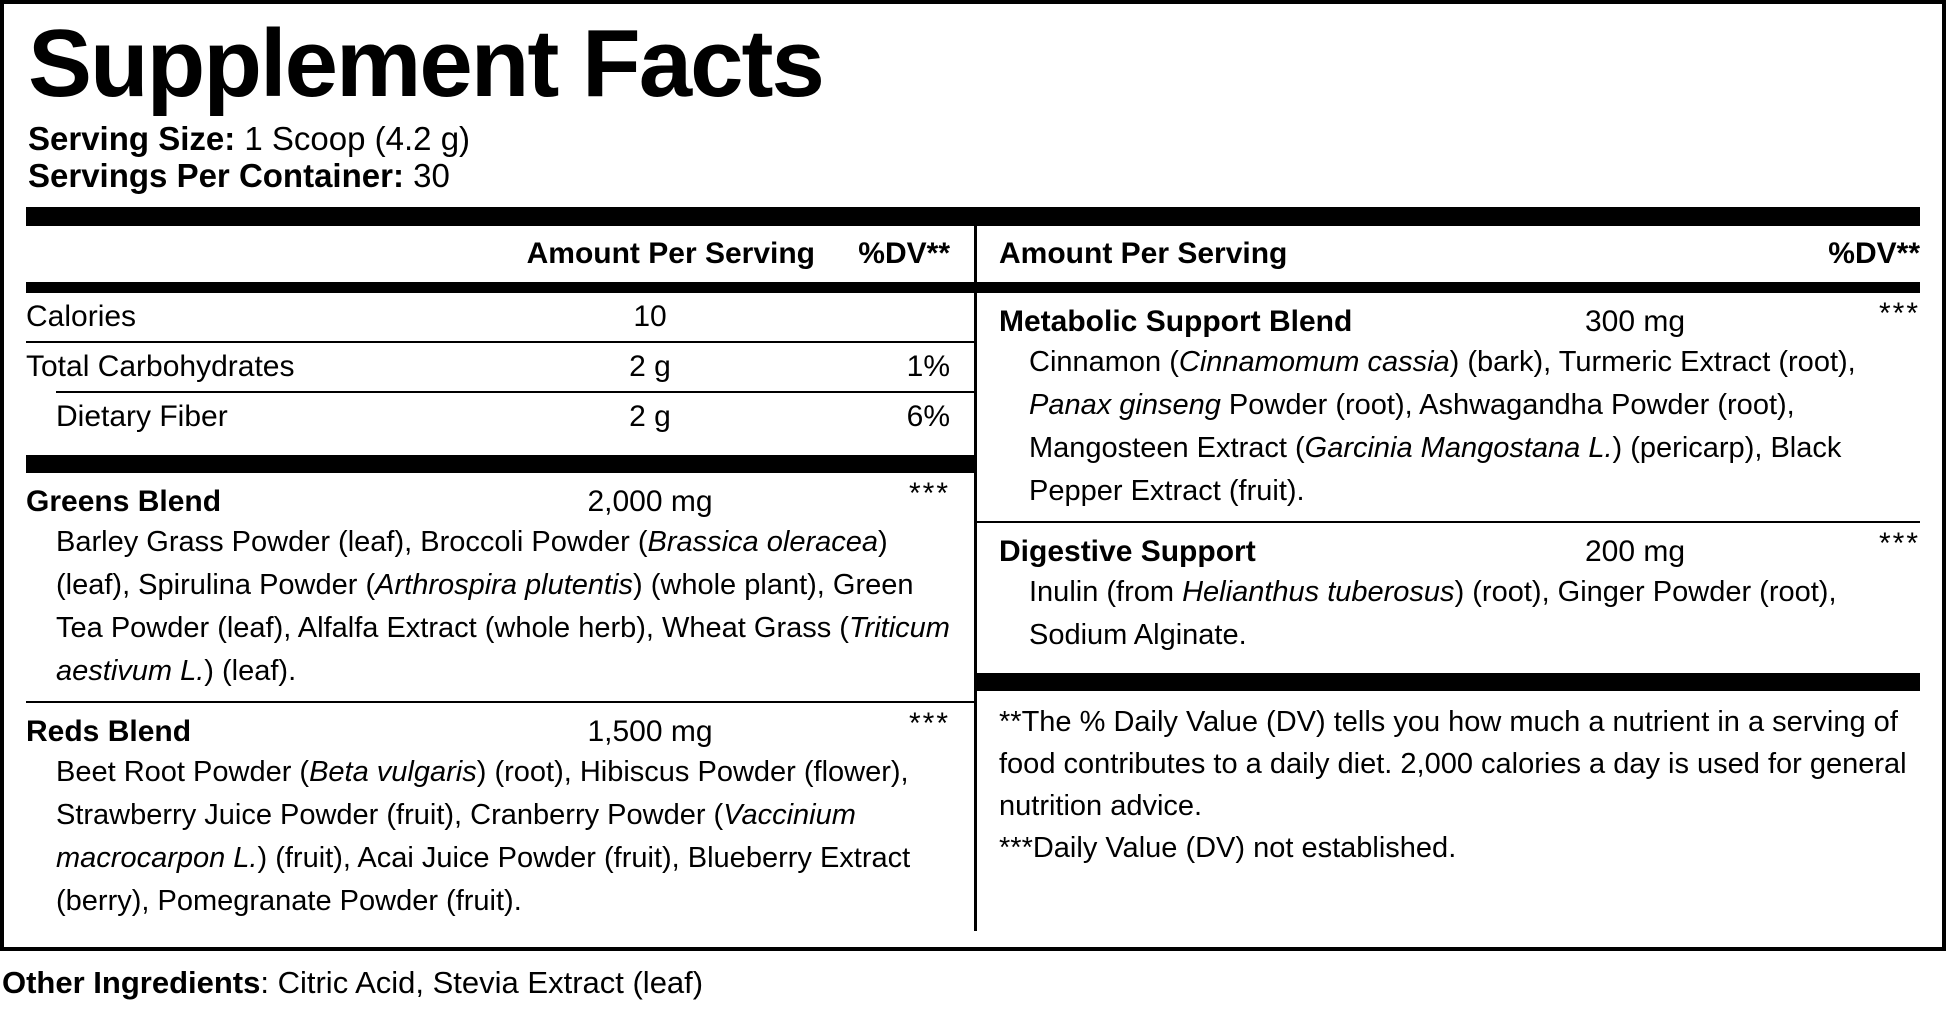 This screenshot has width=1946, height=1009. I want to click on right-header-amount-per-serving: Amount Per Serving, so click(1143, 253).